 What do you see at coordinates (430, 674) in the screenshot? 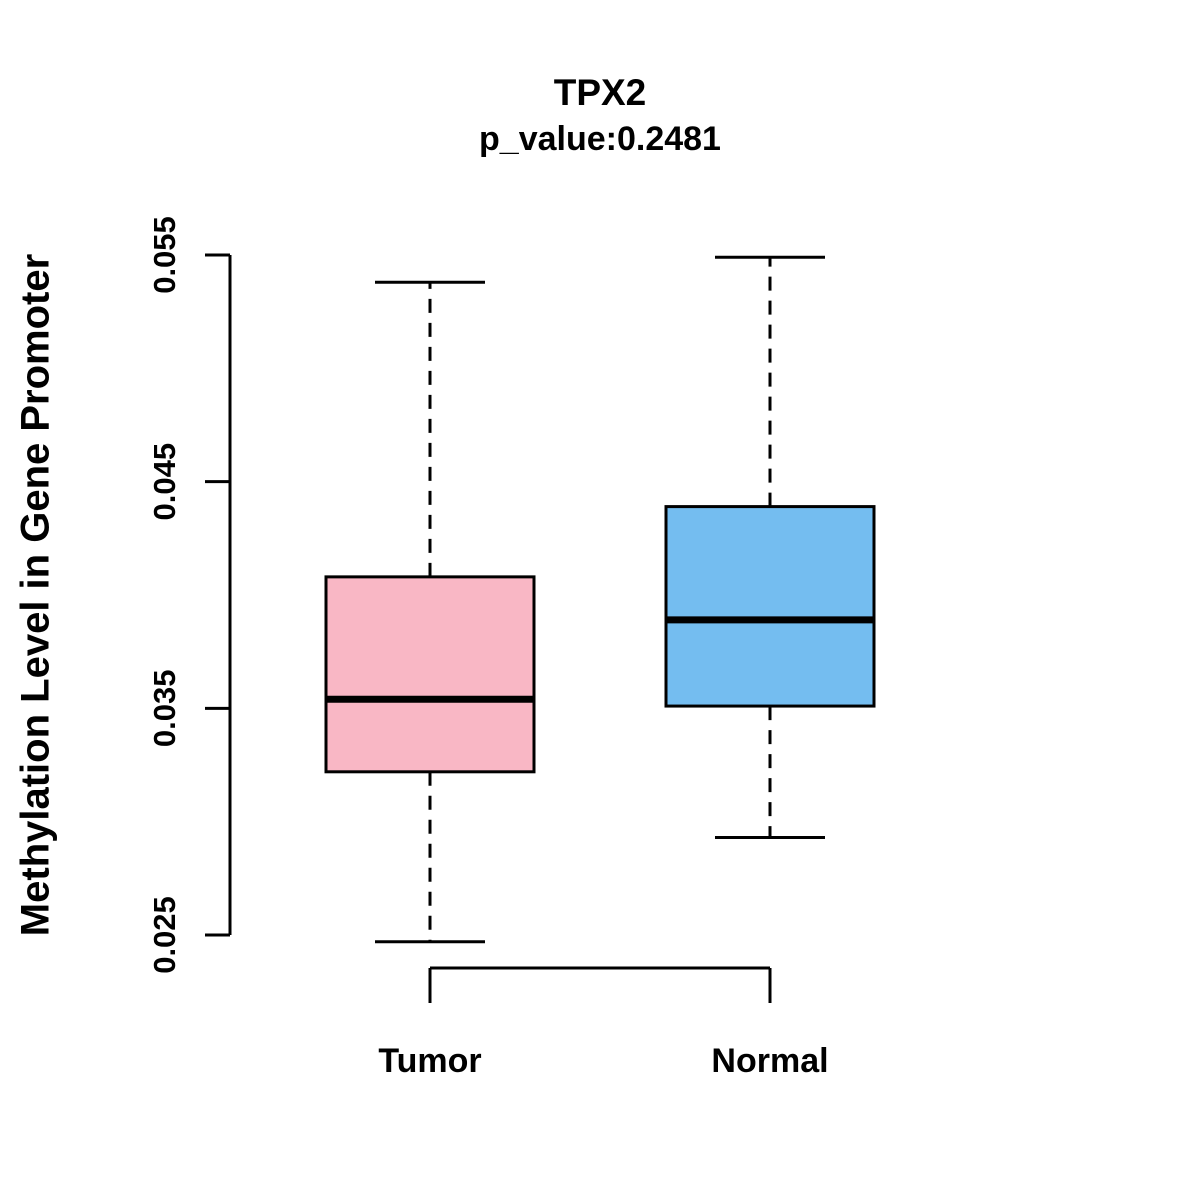
I see `box-tumor` at bounding box center [430, 674].